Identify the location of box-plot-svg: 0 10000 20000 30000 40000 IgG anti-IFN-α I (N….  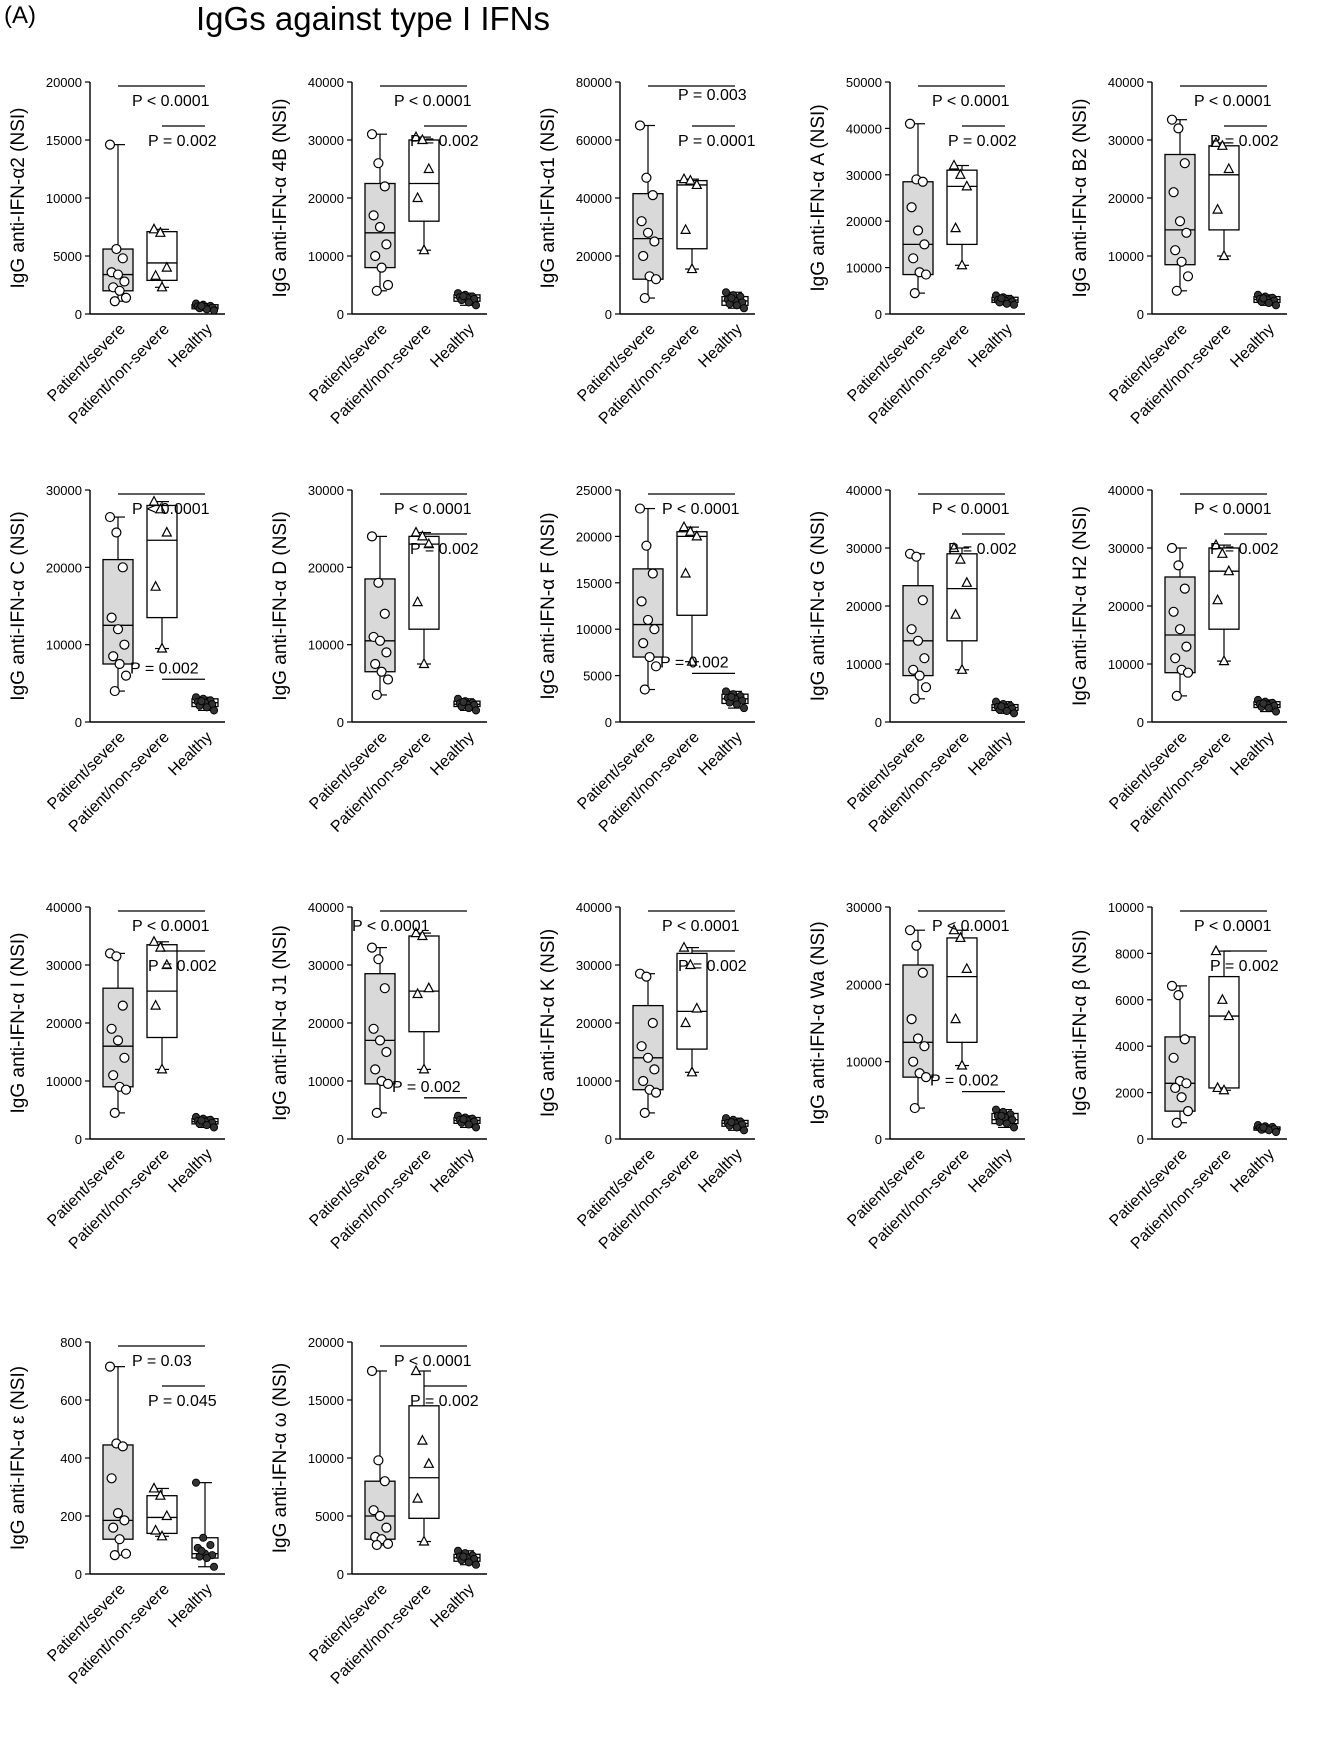
(116, 1076).